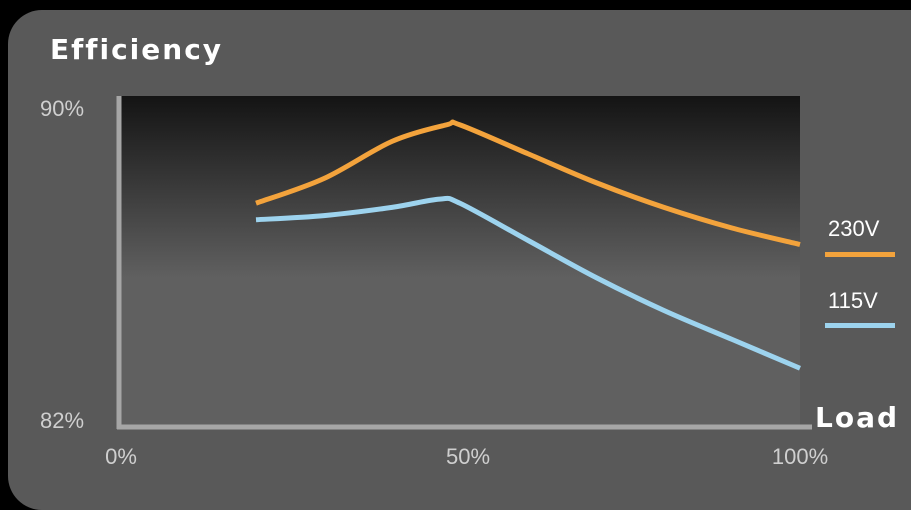 The image size is (911, 510). What do you see at coordinates (860, 254) in the screenshot?
I see `legend-swatch-230v` at bounding box center [860, 254].